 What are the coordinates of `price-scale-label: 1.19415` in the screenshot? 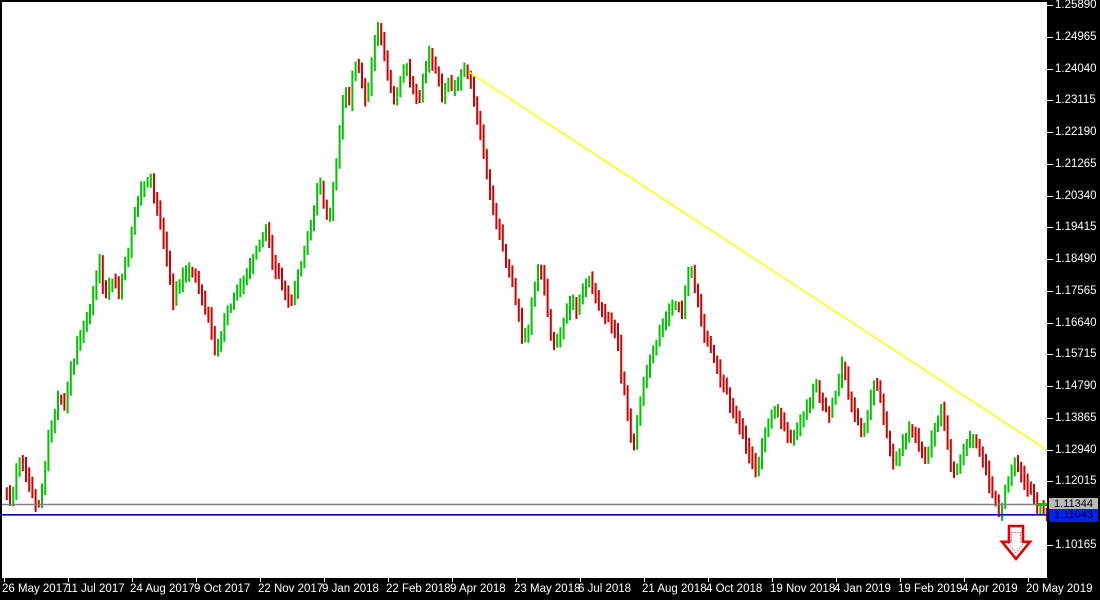 It's located at (1076, 227).